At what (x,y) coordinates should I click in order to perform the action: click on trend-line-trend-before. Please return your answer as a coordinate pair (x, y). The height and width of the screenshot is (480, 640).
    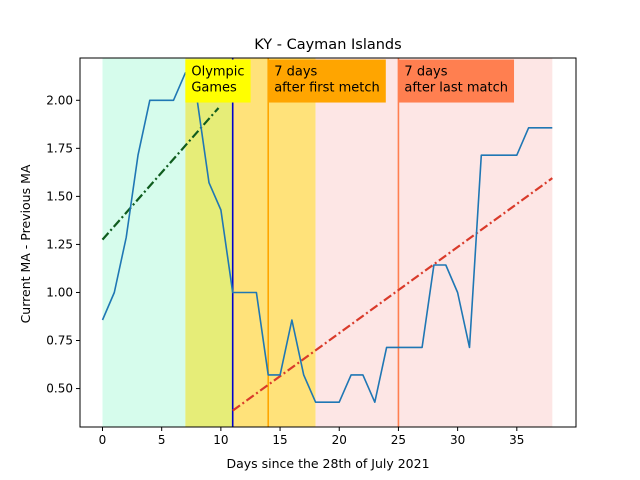
    Looking at the image, I should click on (160, 174).